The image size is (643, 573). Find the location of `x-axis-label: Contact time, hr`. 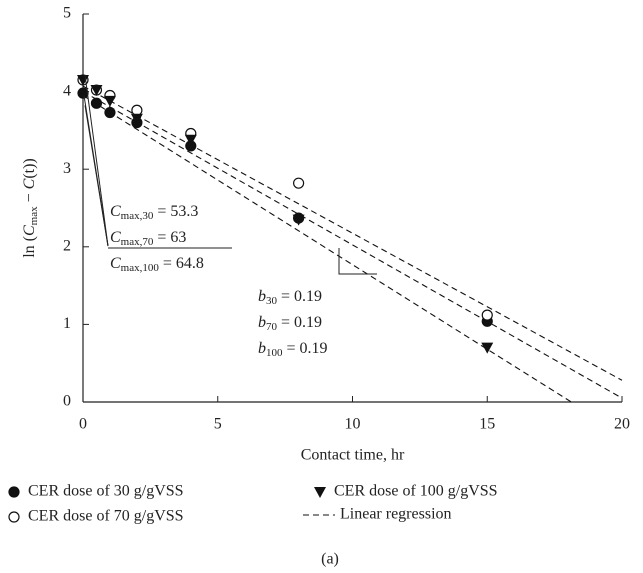

x-axis-label: Contact time, hr is located at coordinates (353, 455).